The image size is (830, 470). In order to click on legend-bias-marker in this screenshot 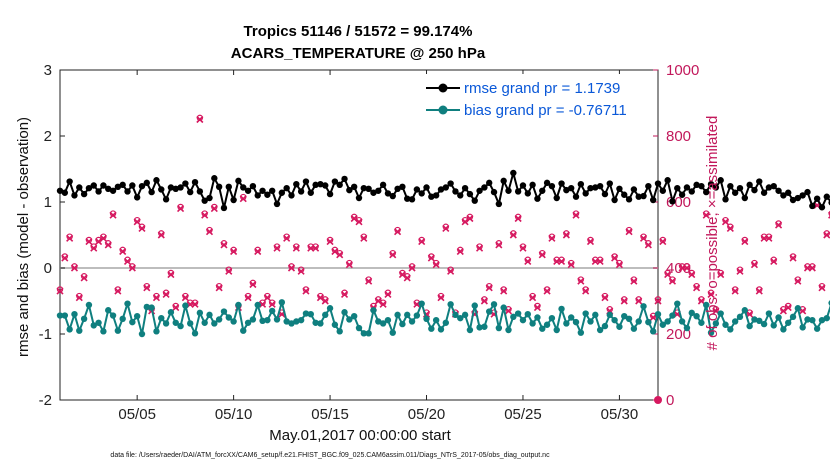, I will do `click(443, 110)`.